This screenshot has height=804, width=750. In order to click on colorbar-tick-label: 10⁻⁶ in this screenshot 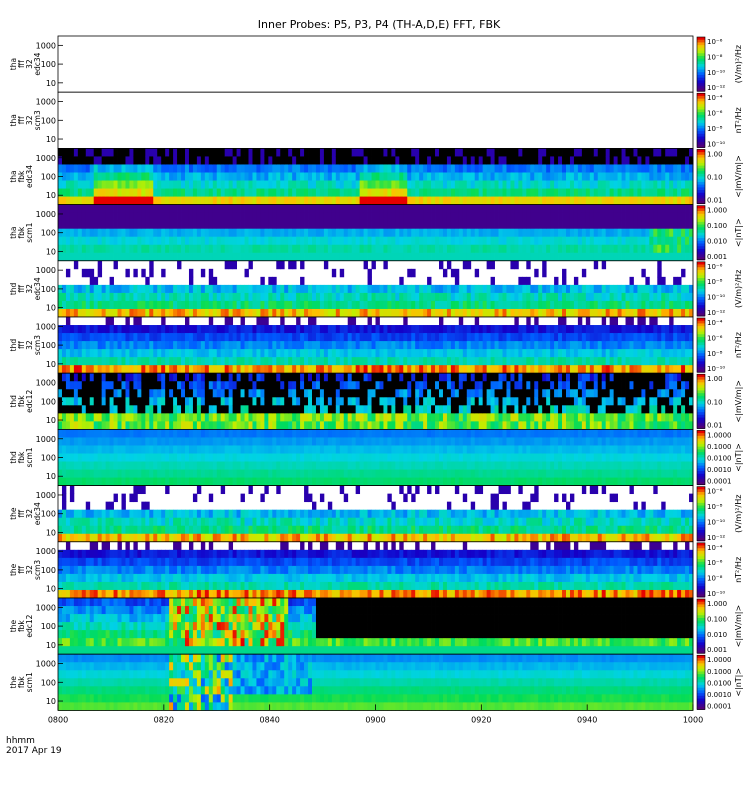, I will do `click(715, 267)`.